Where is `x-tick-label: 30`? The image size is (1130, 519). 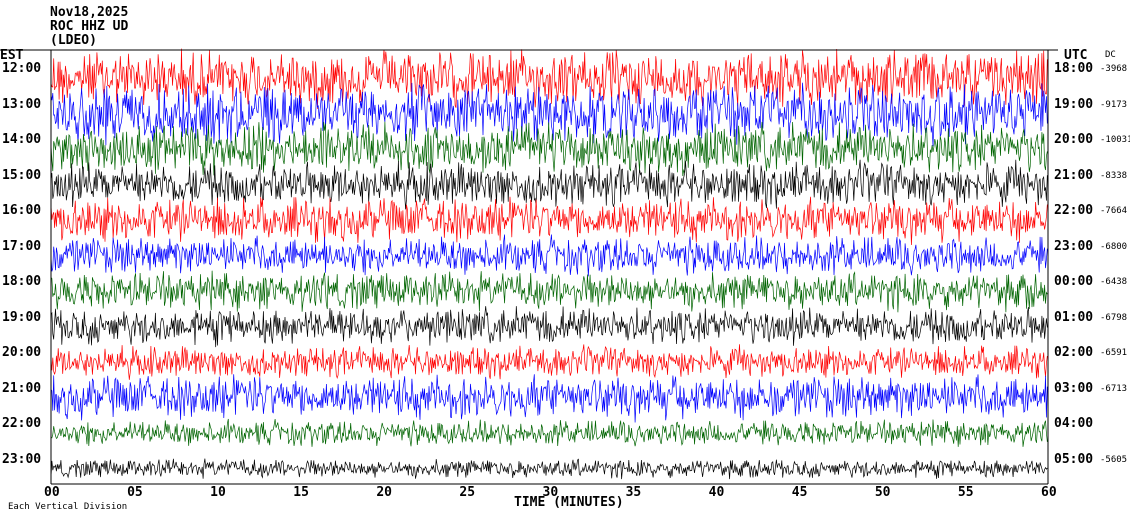
x-tick-label: 30 is located at coordinates (550, 492).